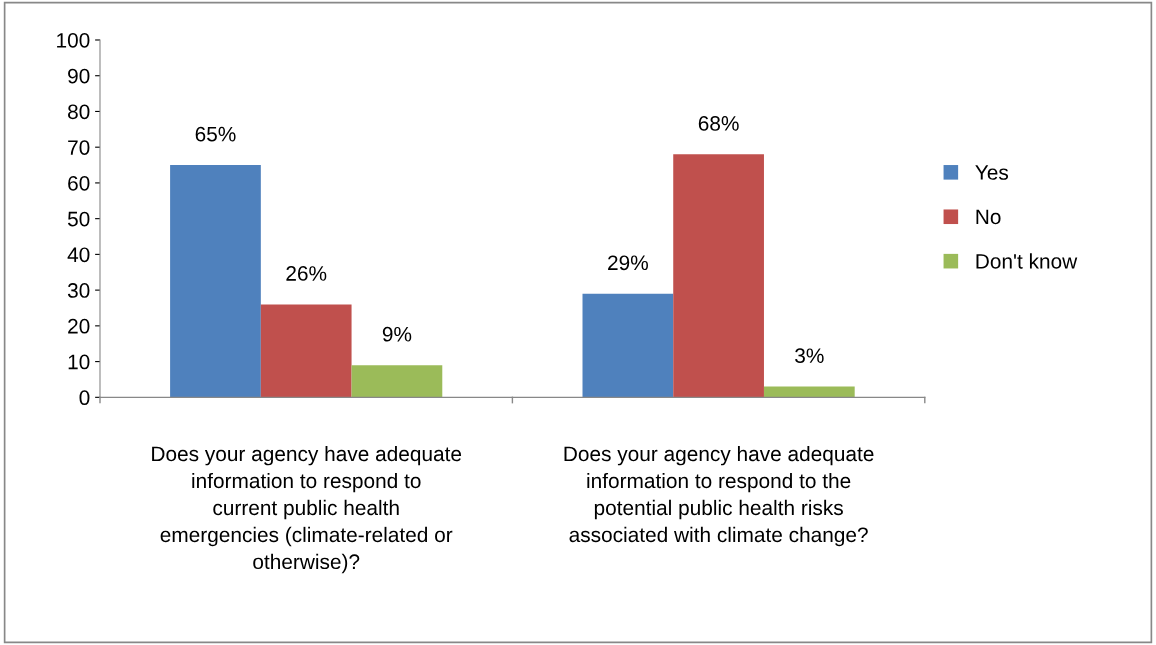  What do you see at coordinates (809, 356) in the screenshot?
I see `data-label: 3%` at bounding box center [809, 356].